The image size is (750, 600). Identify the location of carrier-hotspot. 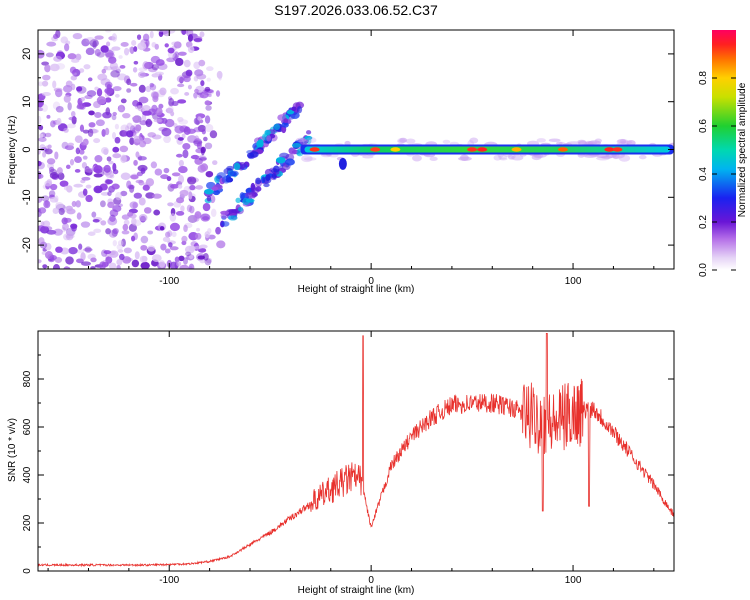
(375, 149).